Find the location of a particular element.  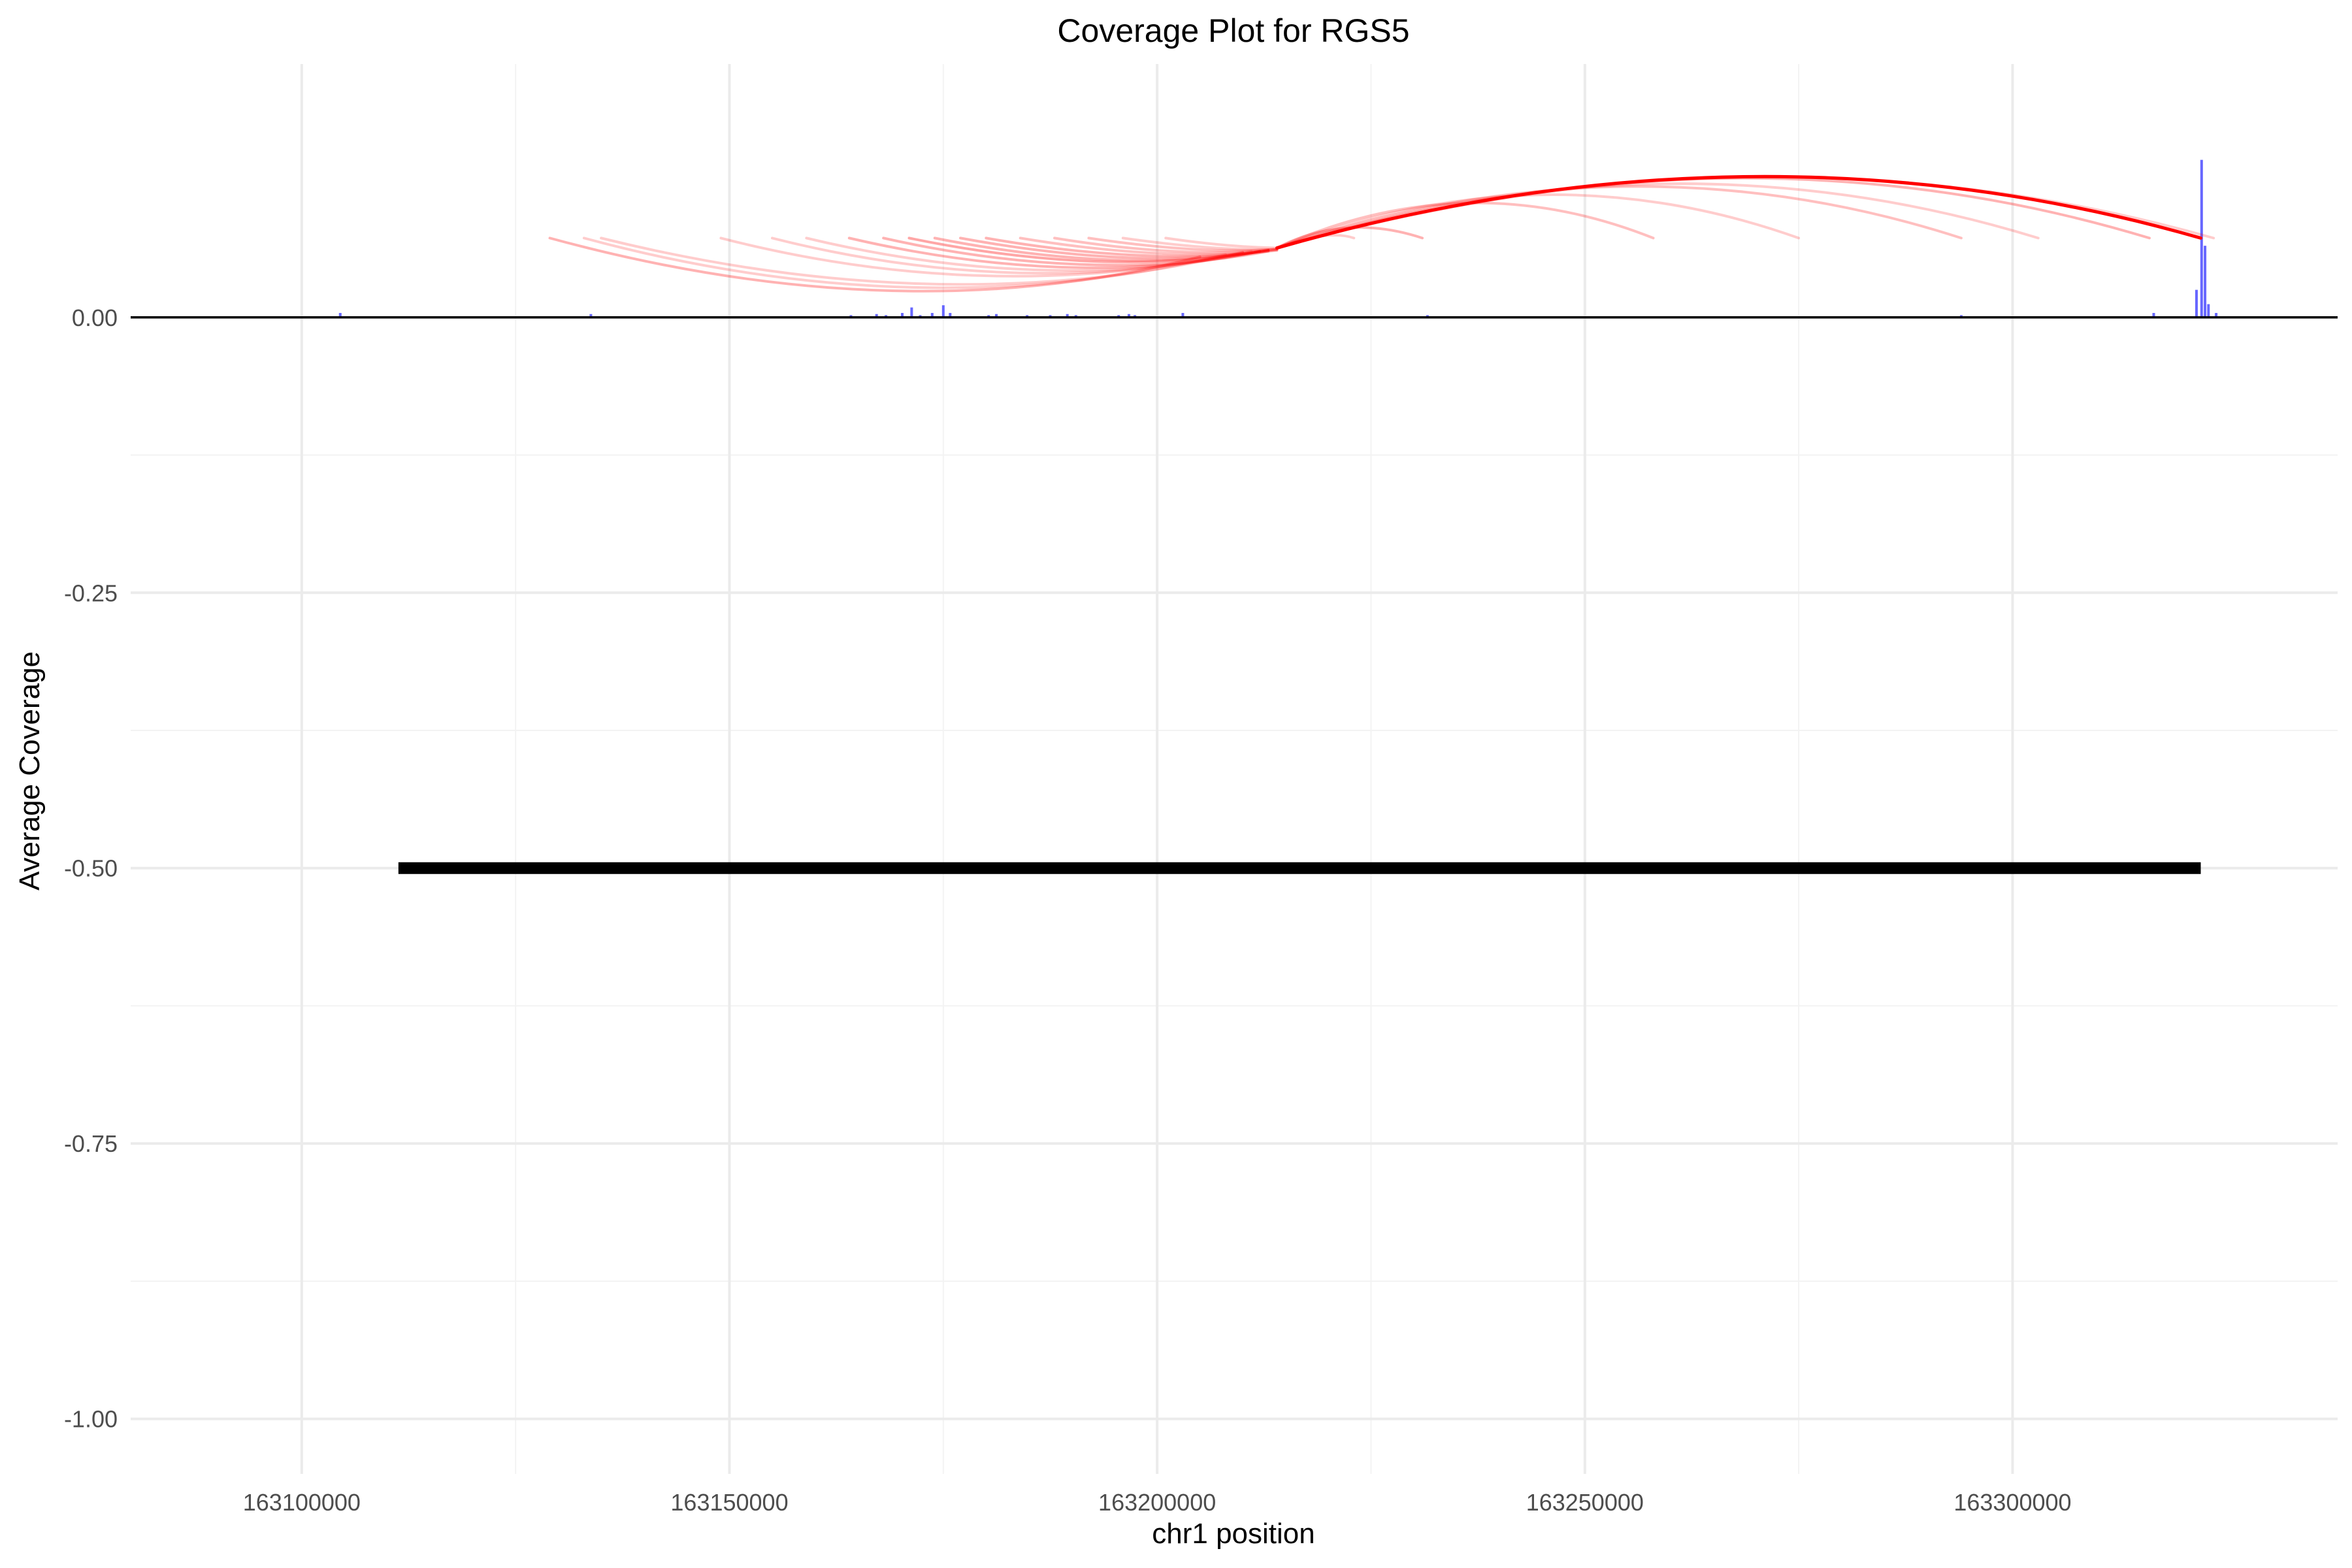

chart-title: Coverage Plot for RGS5 is located at coordinates (1233, 30).